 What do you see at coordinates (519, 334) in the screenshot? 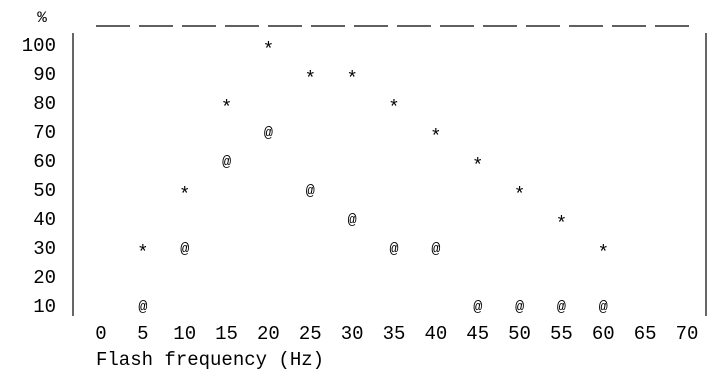
I see `x-tick-label: 50` at bounding box center [519, 334].